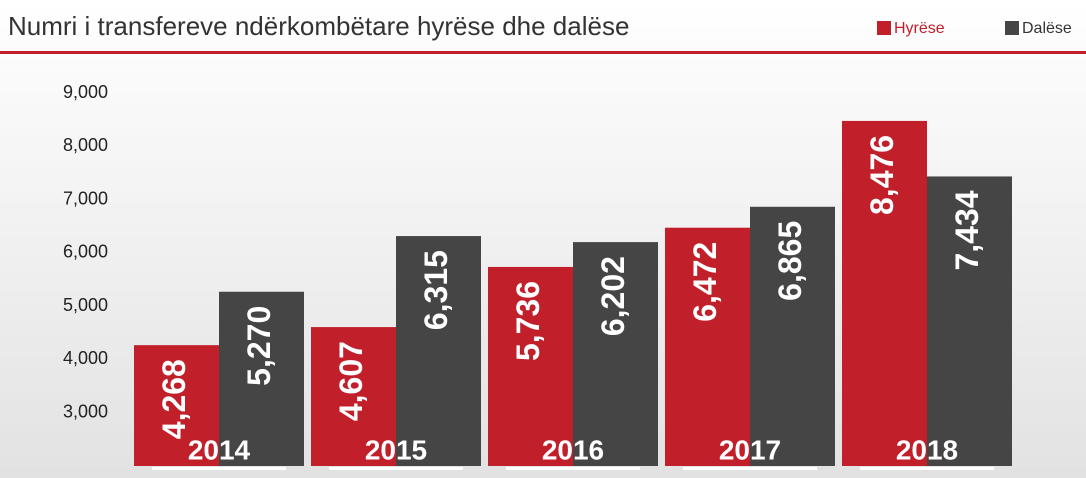 Image resolution: width=1086 pixels, height=478 pixels. Describe the element at coordinates (436, 290) in the screenshot. I see `value-label: 6,315` at that location.